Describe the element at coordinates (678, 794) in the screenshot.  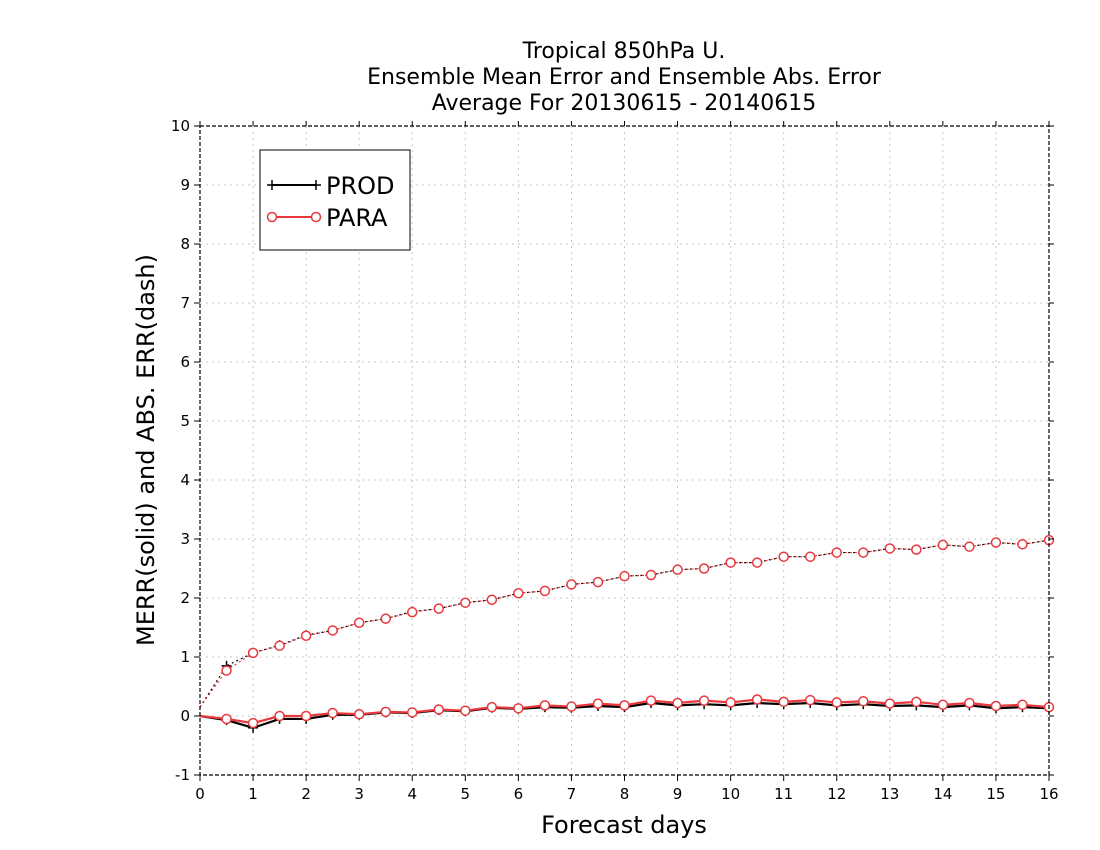
I see `x-tick-label: 9` at that location.